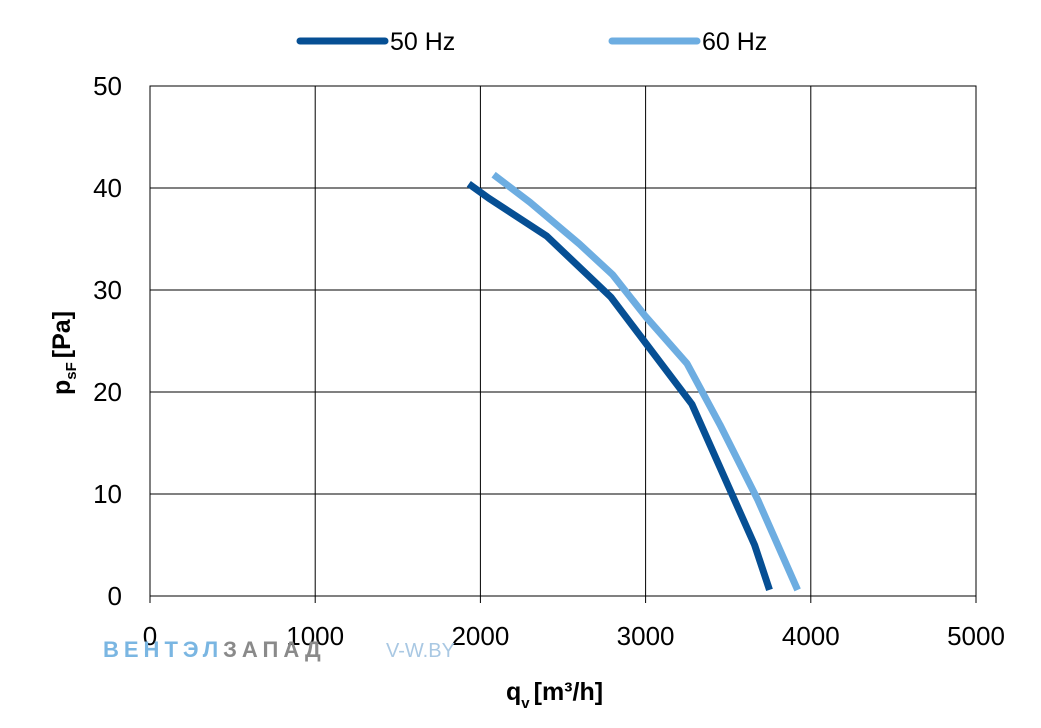 This screenshot has height=728, width=1041. Describe the element at coordinates (315, 636) in the screenshot. I see `x-tick-label: 1000` at that location.